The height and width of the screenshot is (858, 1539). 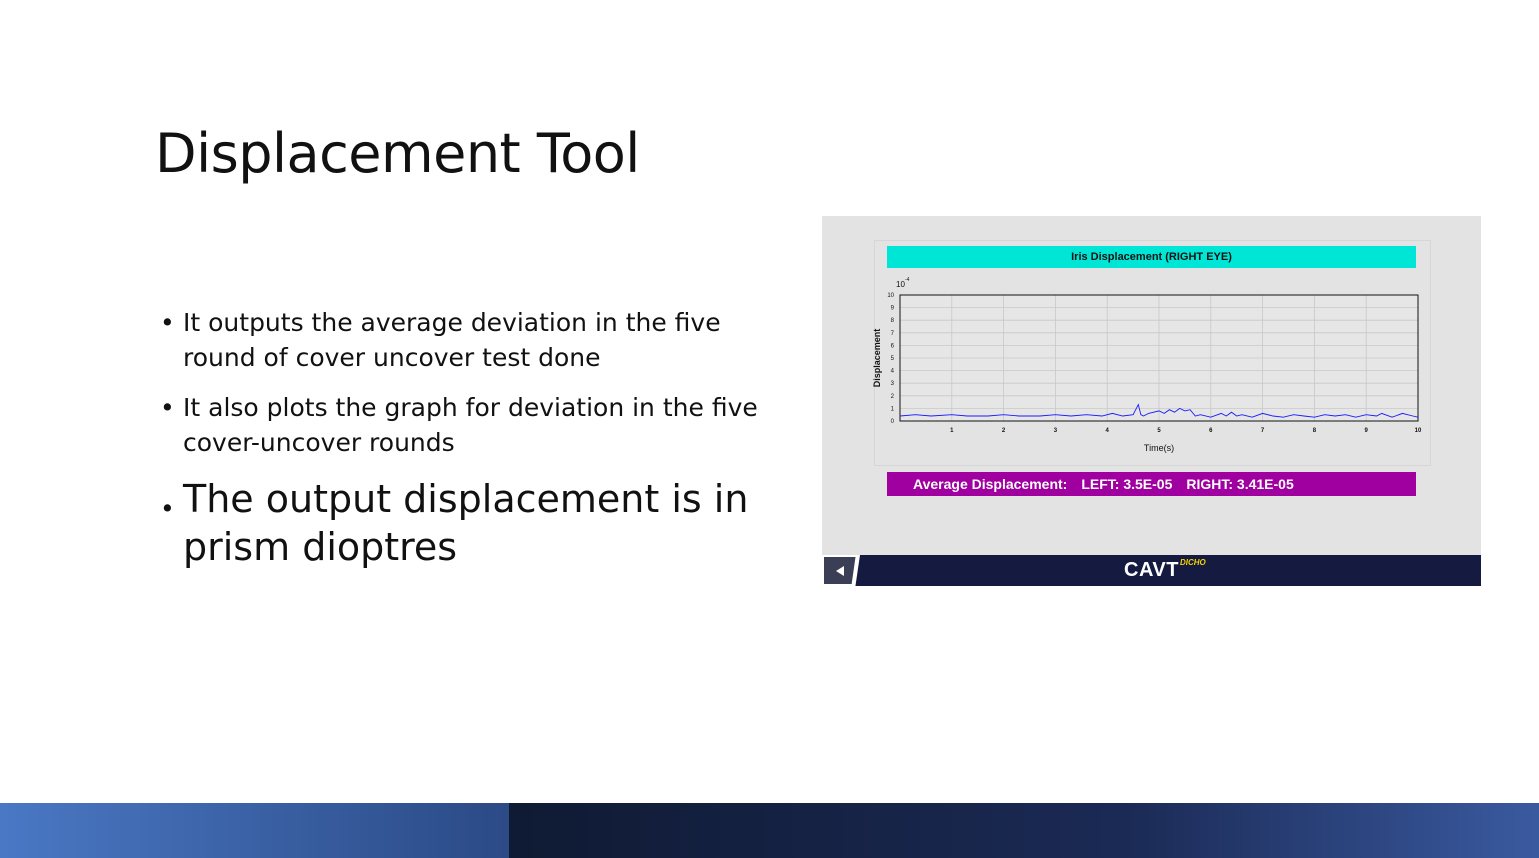 What do you see at coordinates (907, 280) in the screenshot?
I see `y-multiplier-exponent: -4` at bounding box center [907, 280].